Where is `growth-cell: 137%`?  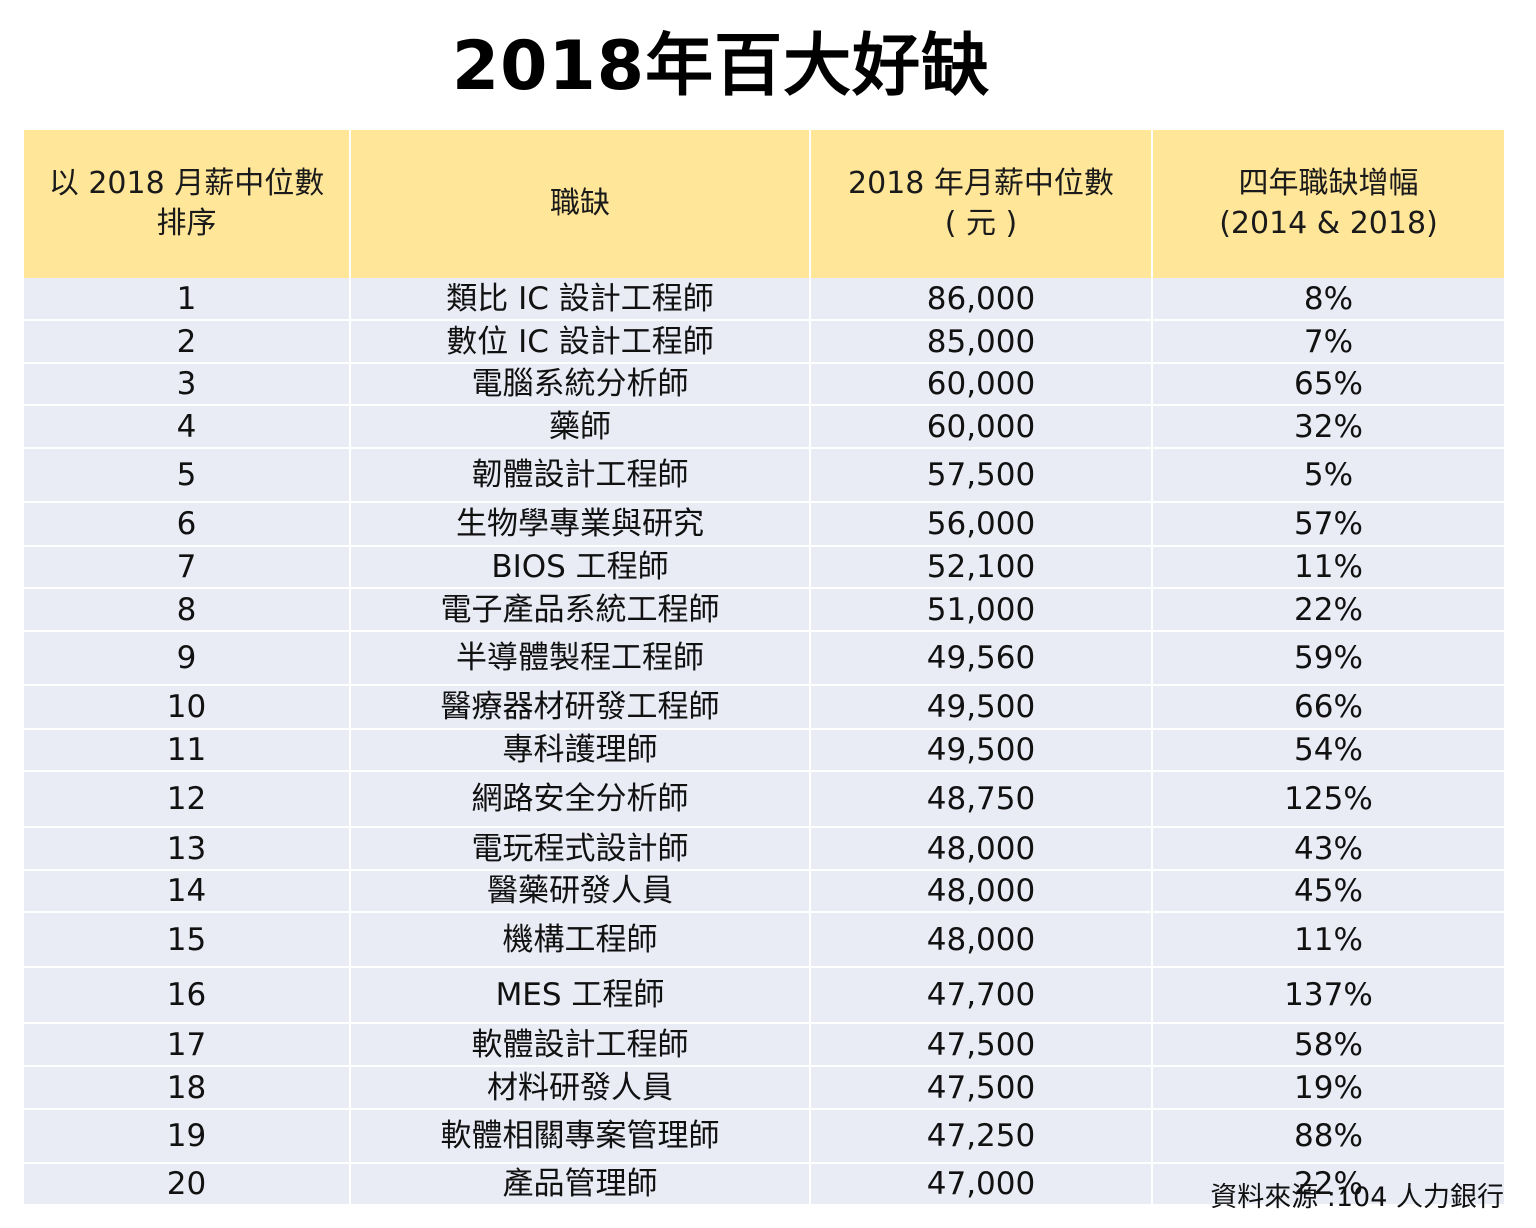 growth-cell: 137% is located at coordinates (1327, 995).